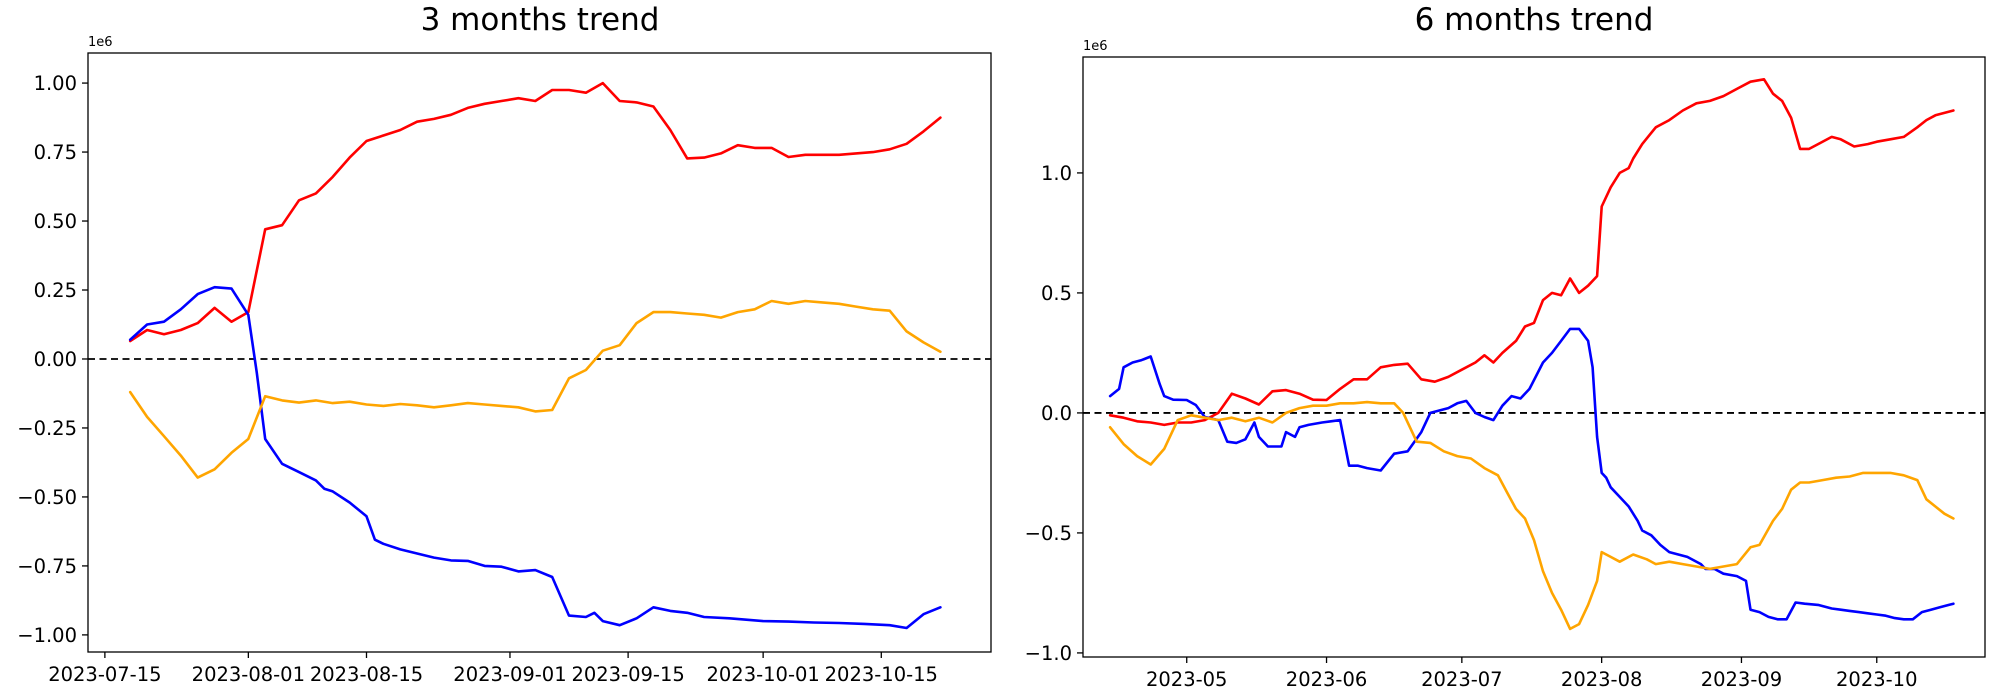  What do you see at coordinates (1056, 173) in the screenshot?
I see `y-tick-label: 1.0` at bounding box center [1056, 173].